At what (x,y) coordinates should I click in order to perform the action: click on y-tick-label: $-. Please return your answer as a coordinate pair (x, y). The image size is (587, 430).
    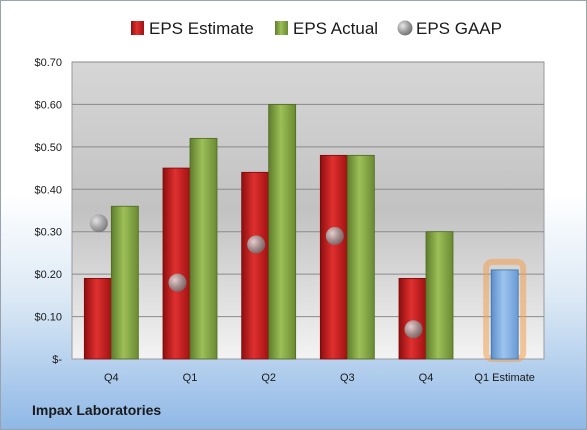
    Looking at the image, I should click on (57, 360).